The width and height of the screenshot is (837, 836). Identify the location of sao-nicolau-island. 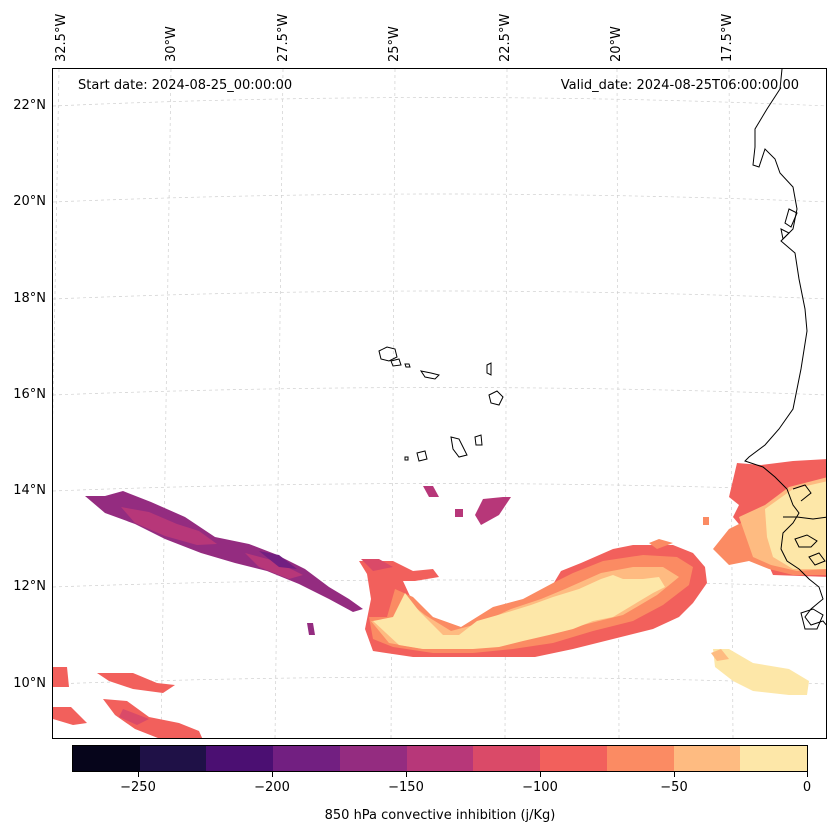
(429, 375).